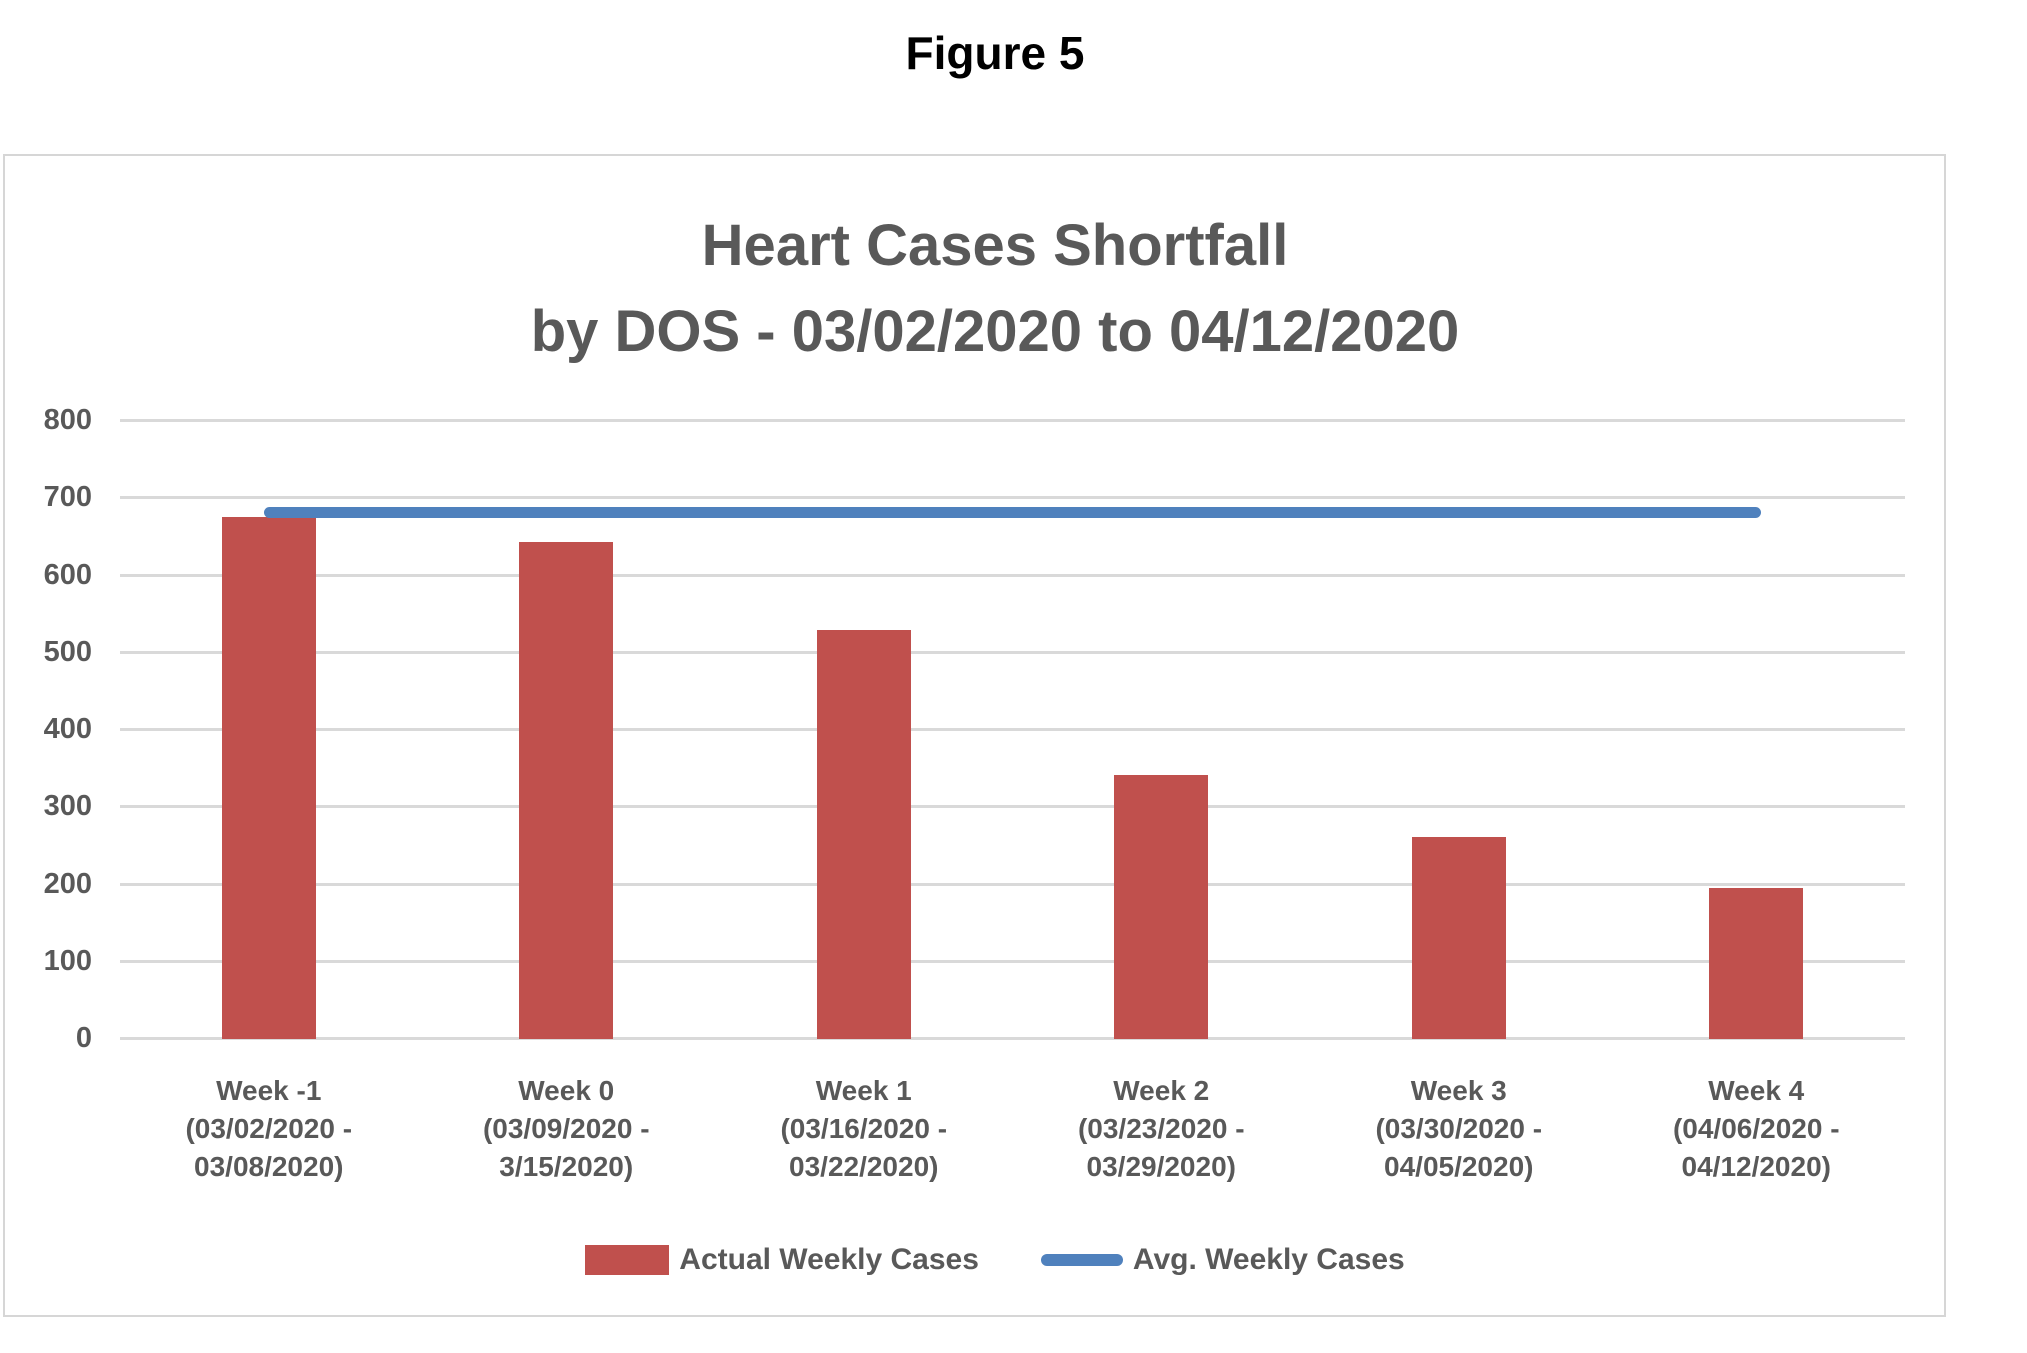 The width and height of the screenshot is (2027, 1353). I want to click on figure-caption: Figure 5, so click(995, 53).